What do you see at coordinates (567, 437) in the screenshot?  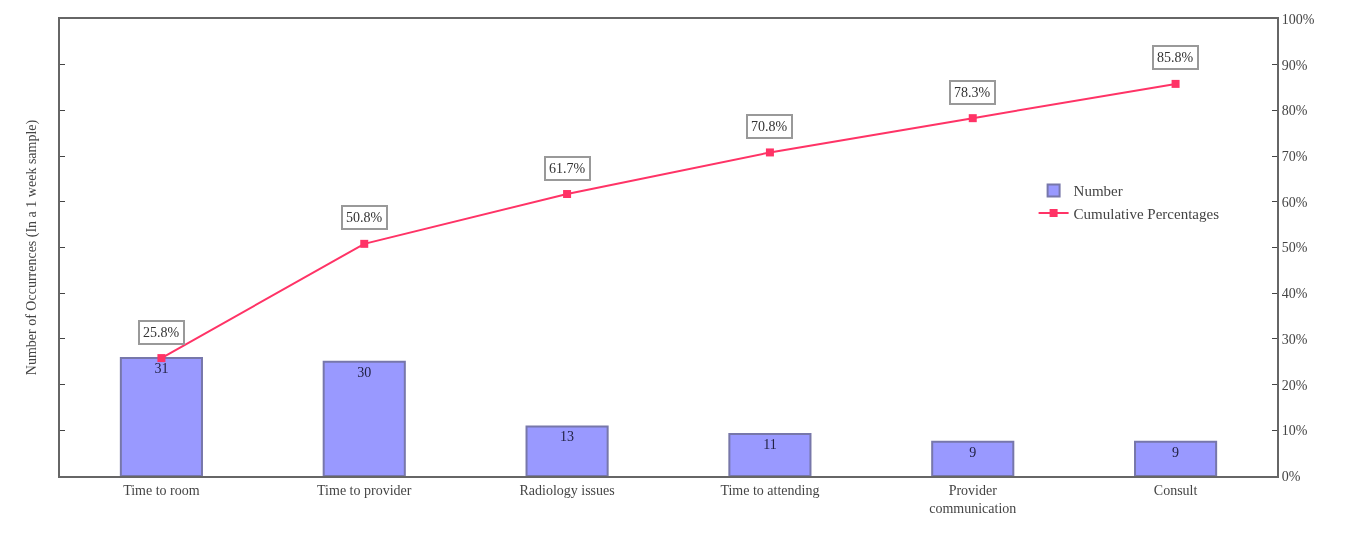 I see `data-label: 13` at bounding box center [567, 437].